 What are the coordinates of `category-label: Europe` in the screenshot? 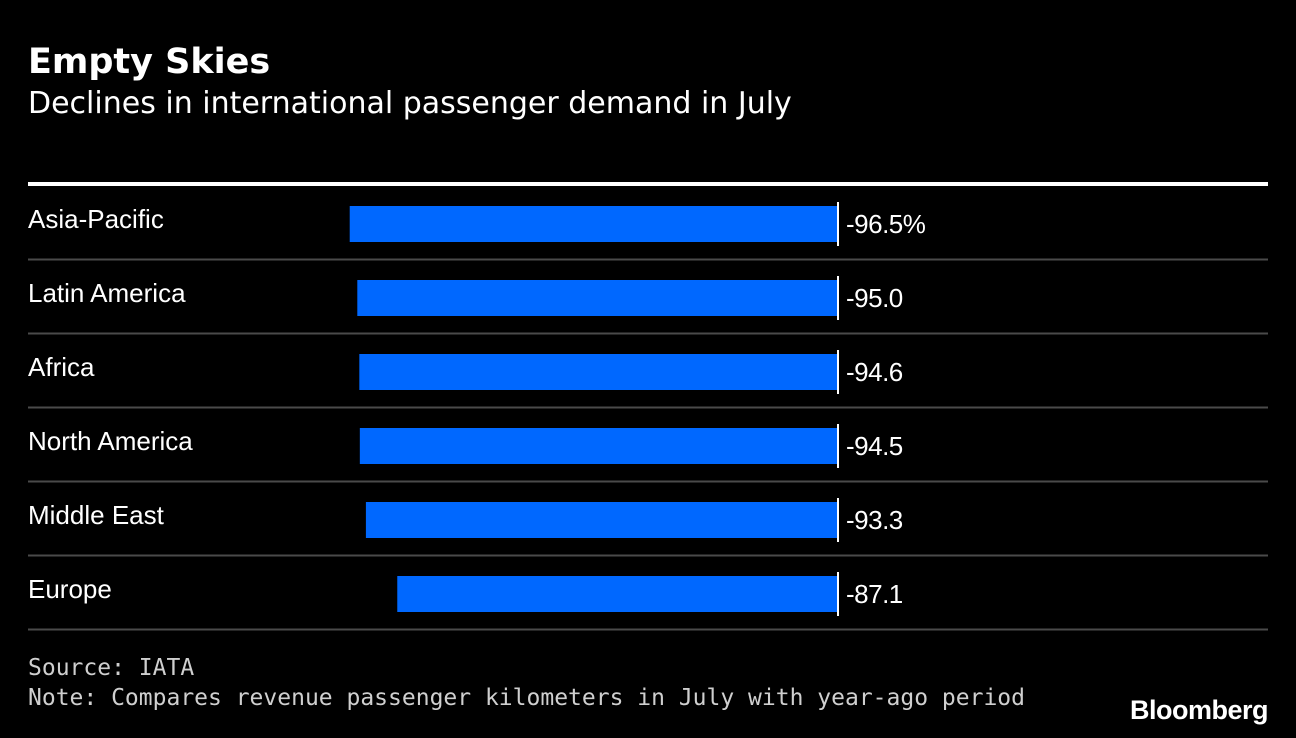 It's located at (70, 589).